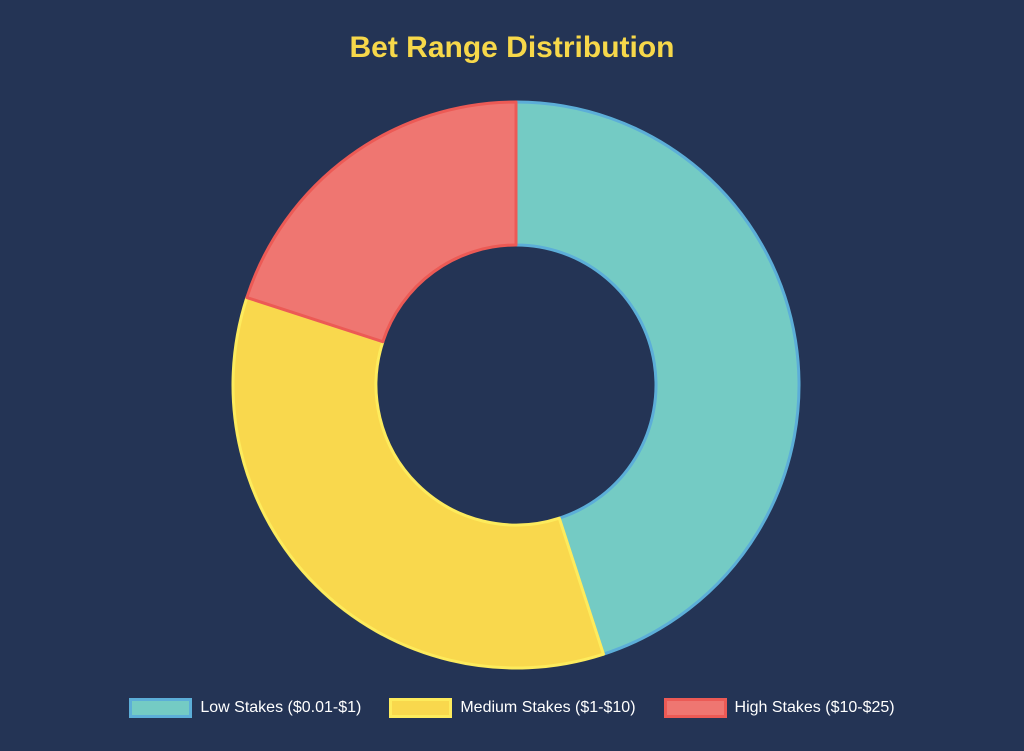 This screenshot has height=751, width=1024. I want to click on legend-label: High Stakes ($10-$25), so click(814, 707).